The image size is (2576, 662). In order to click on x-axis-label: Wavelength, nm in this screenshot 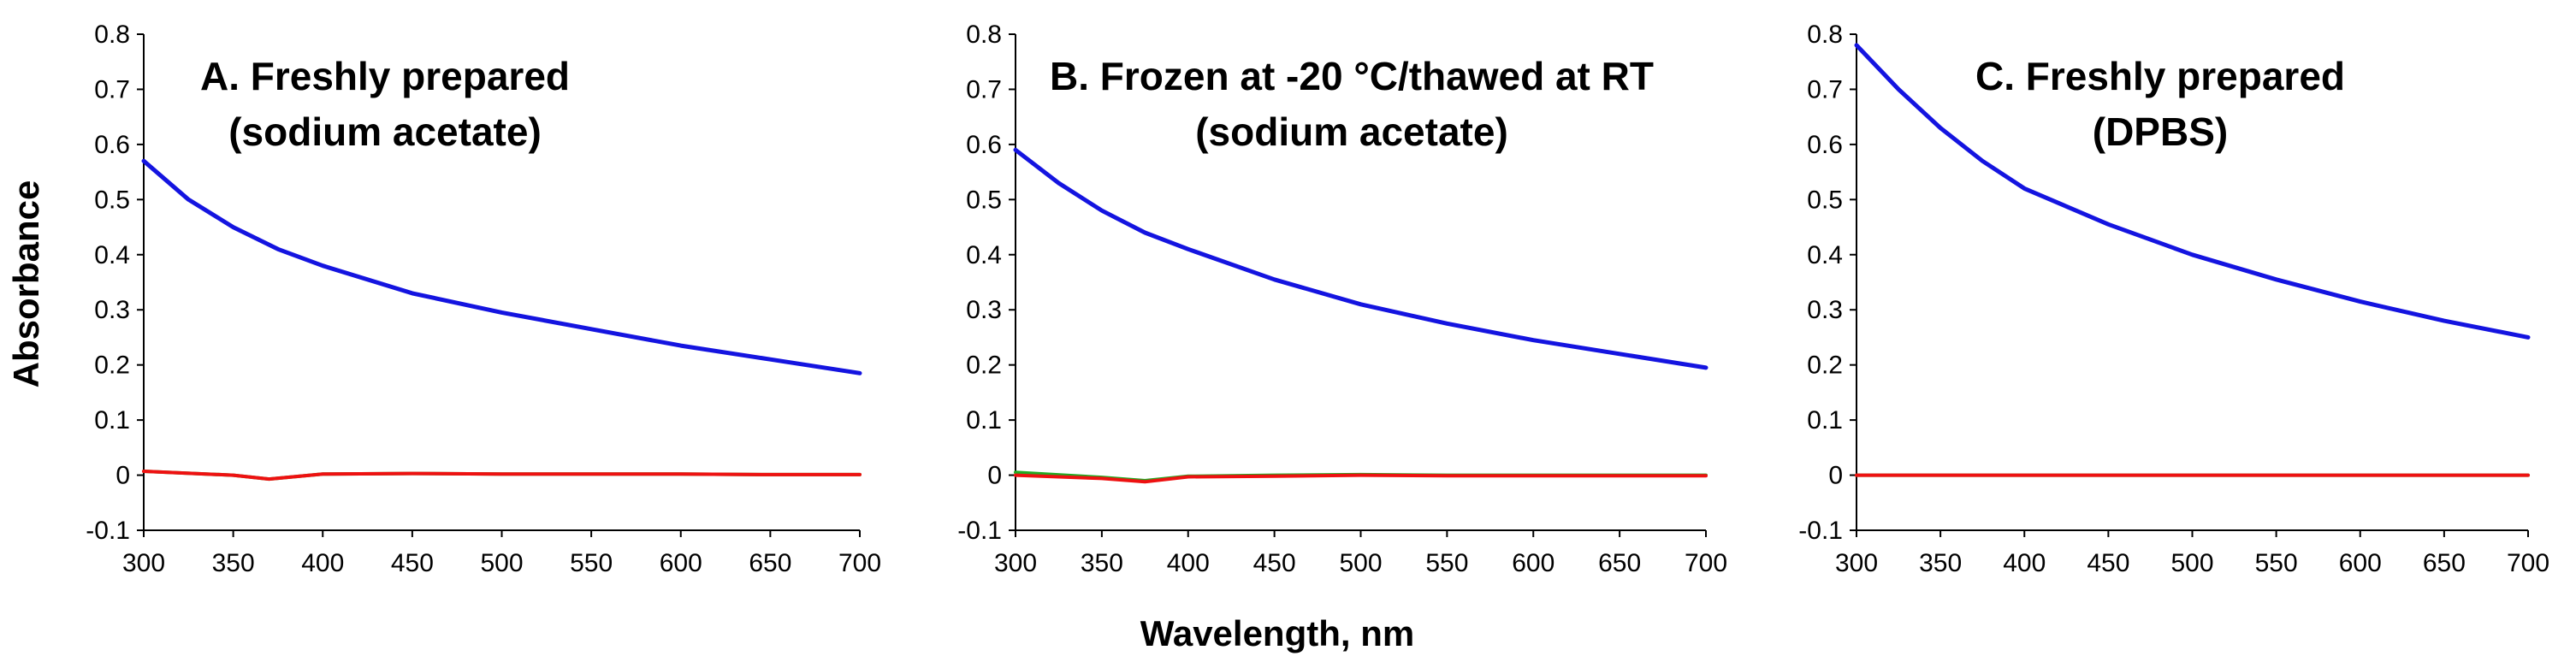, I will do `click(1277, 633)`.